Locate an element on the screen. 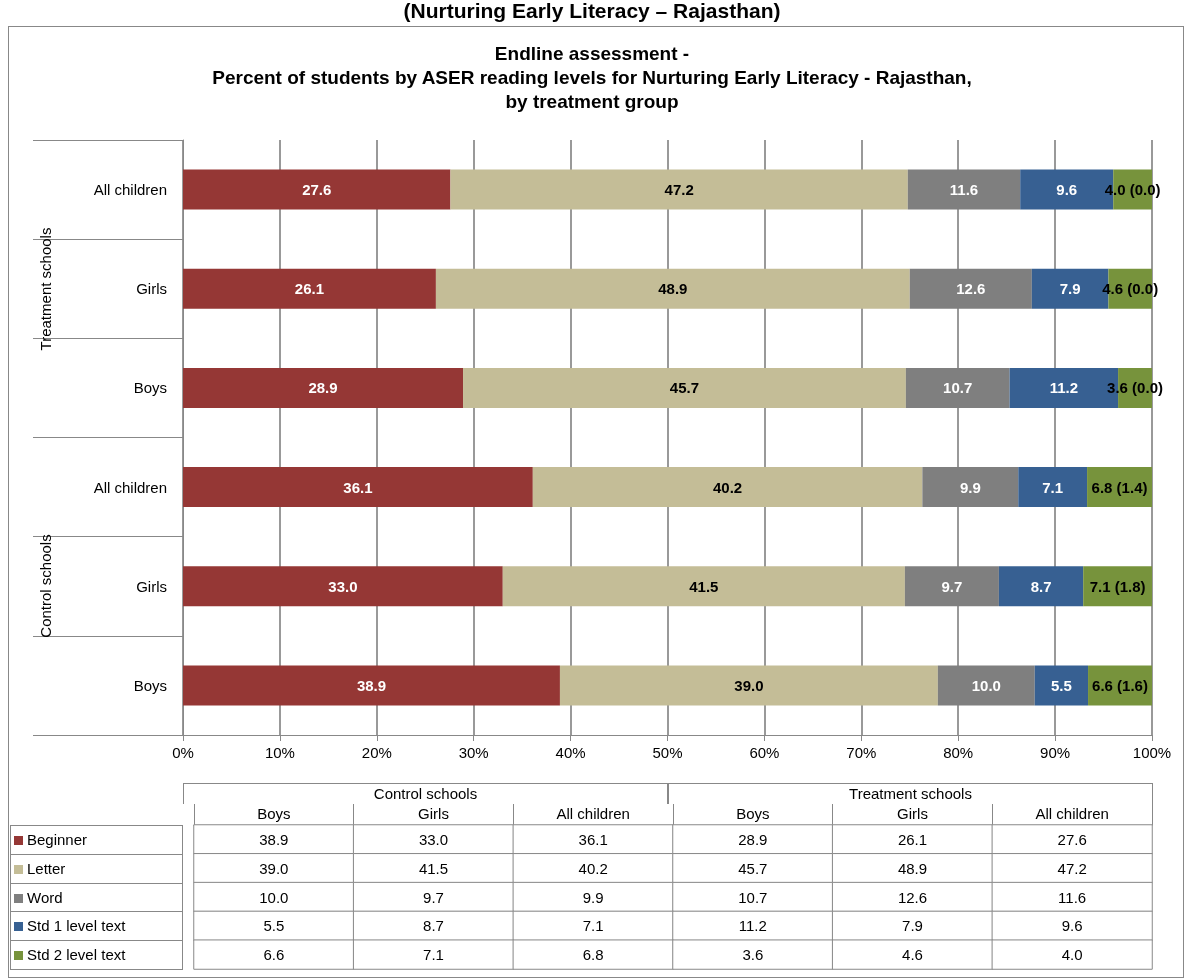 This screenshot has width=1184, height=980. x-tick-label: 60% is located at coordinates (764, 752).